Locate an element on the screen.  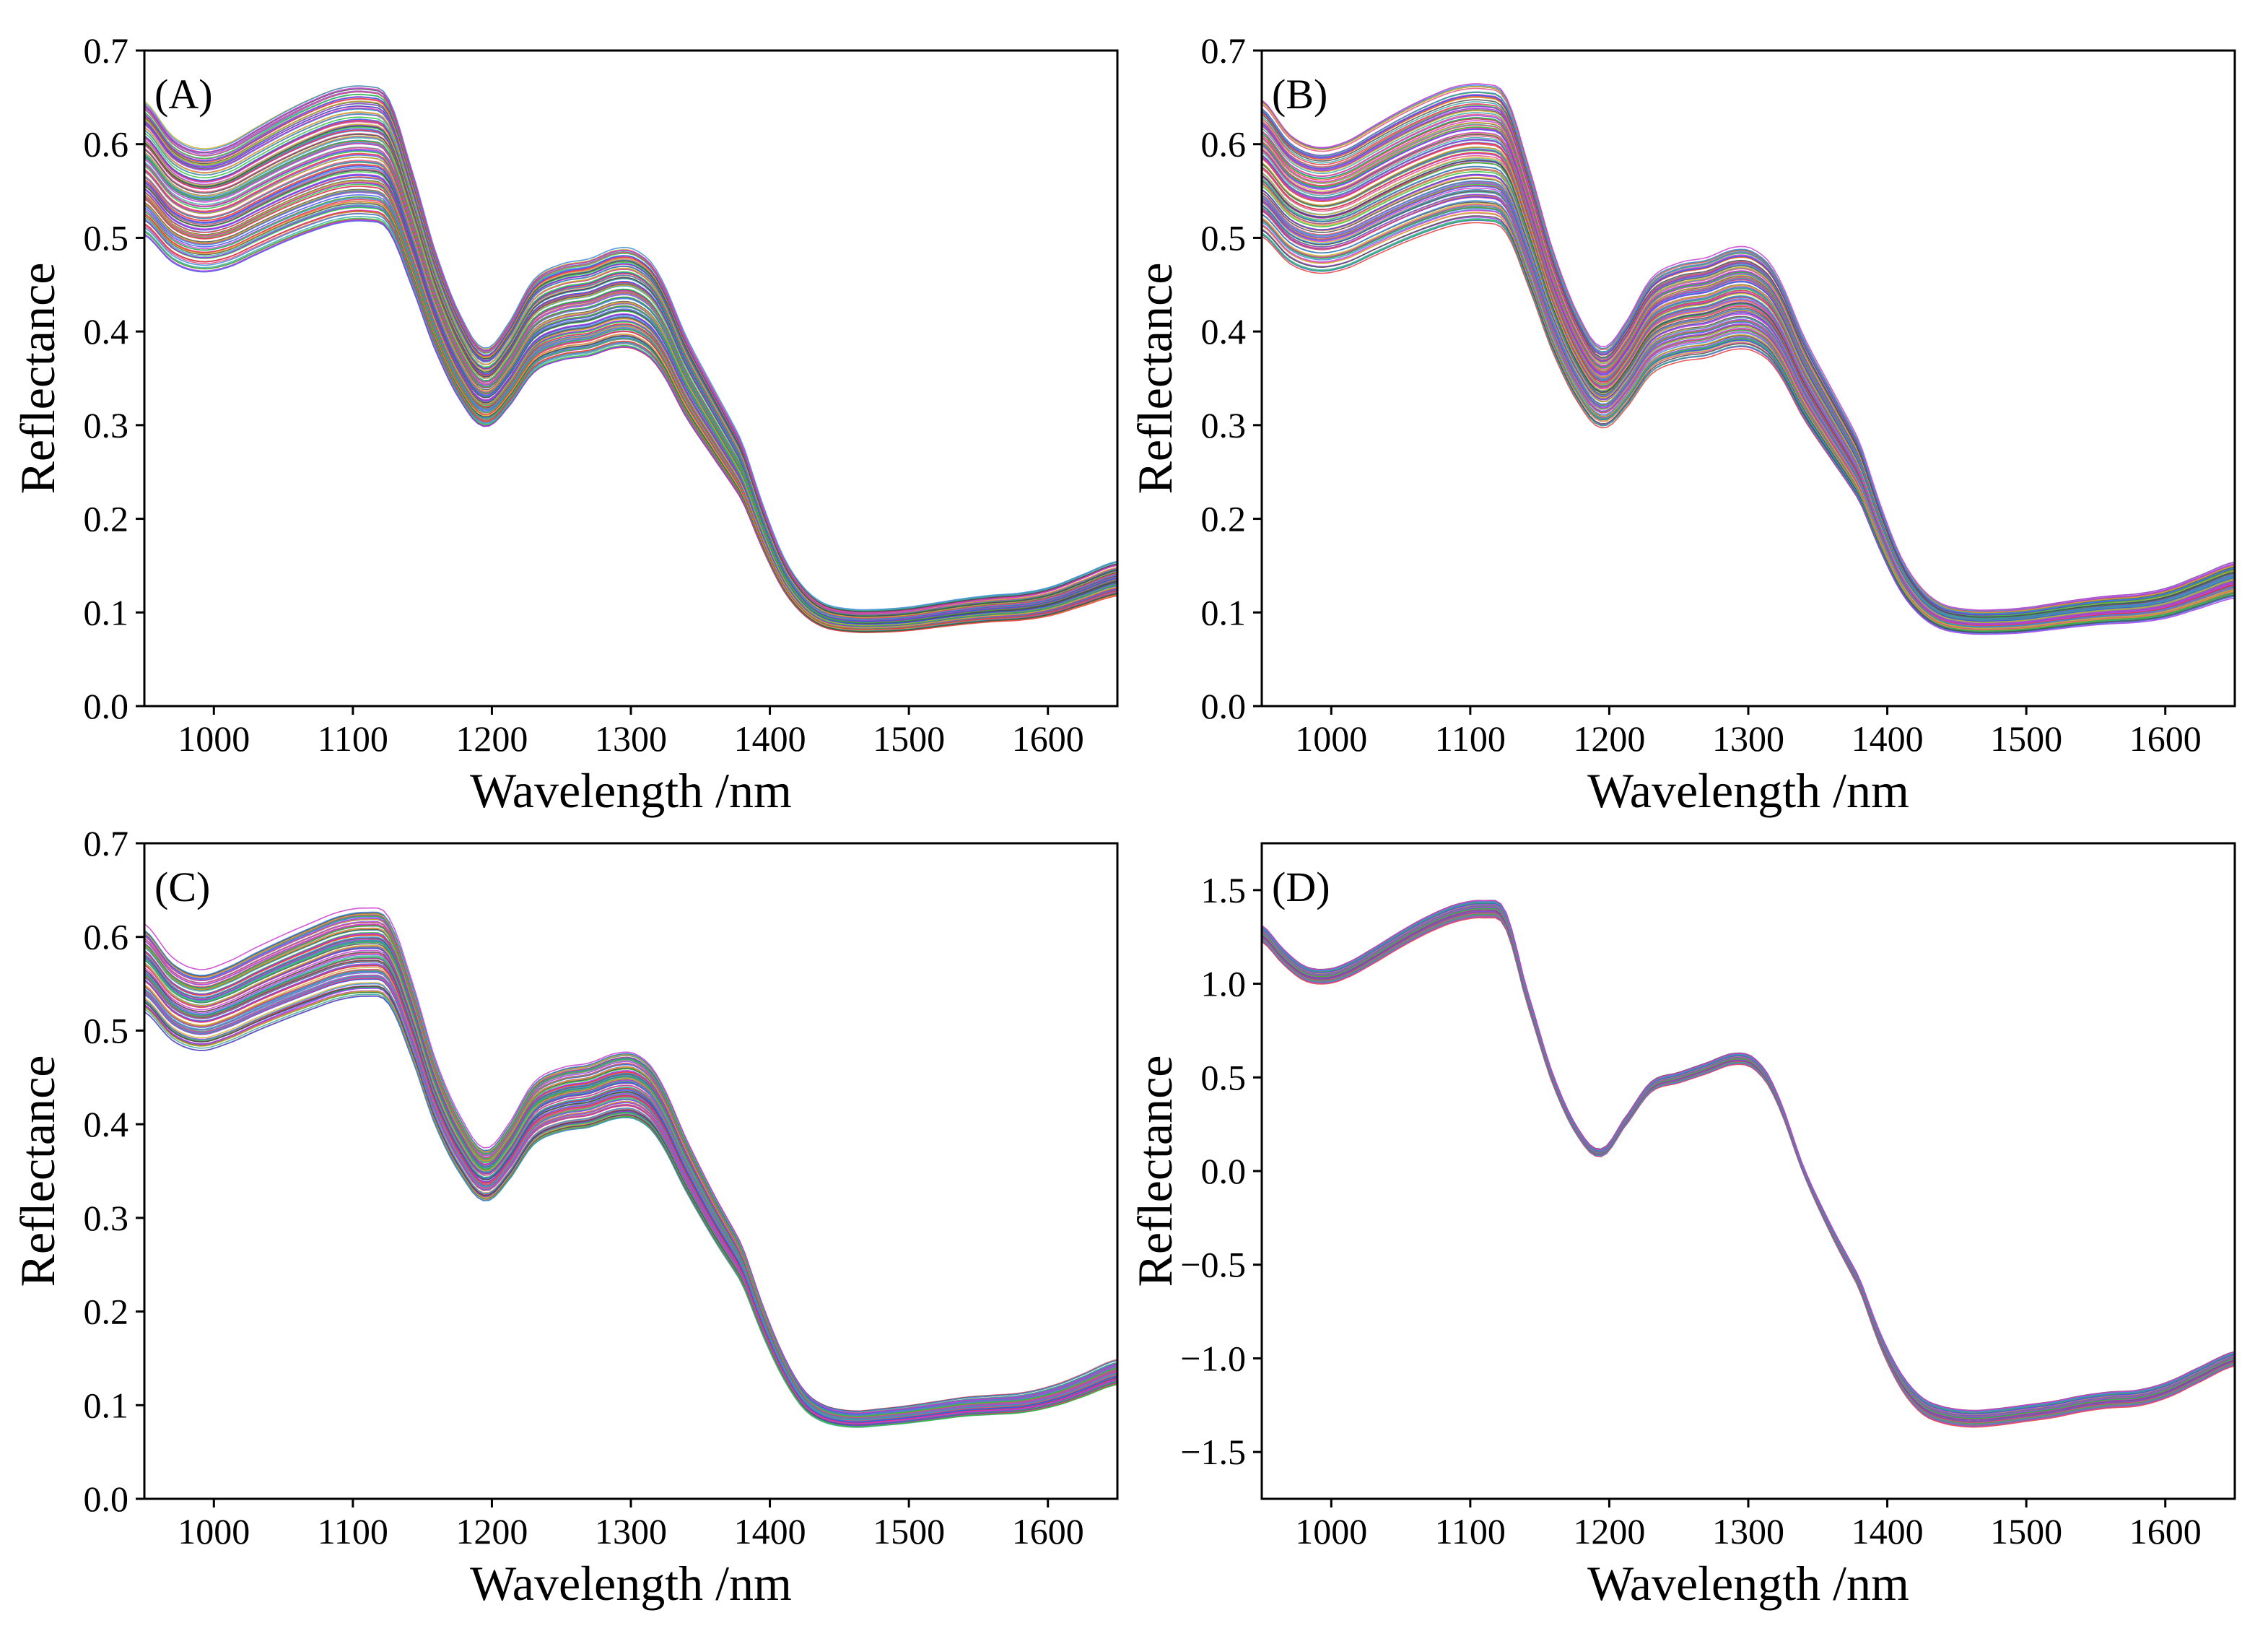
y-tick-label: −1.0 is located at coordinates (1213, 1358).